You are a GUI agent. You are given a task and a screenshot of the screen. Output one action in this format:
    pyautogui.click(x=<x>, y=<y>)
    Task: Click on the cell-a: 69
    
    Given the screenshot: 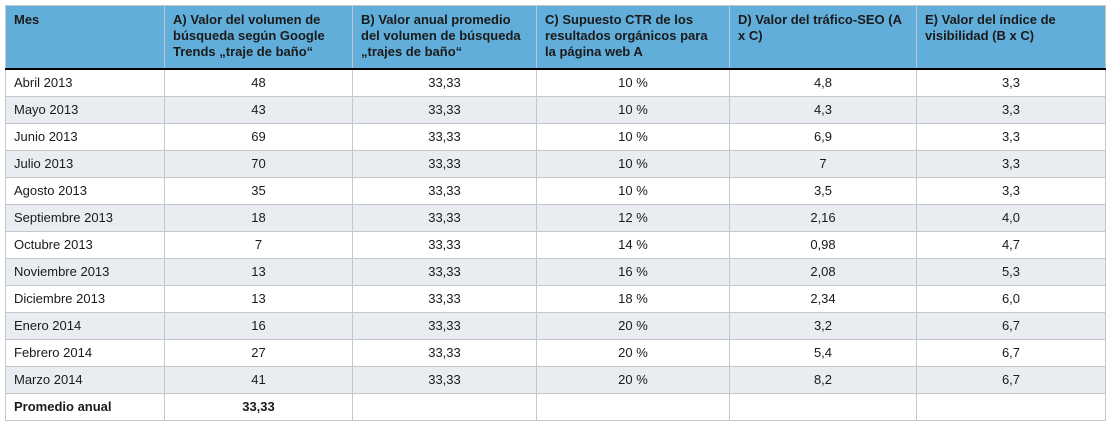 What is the action you would take?
    pyautogui.click(x=258, y=136)
    